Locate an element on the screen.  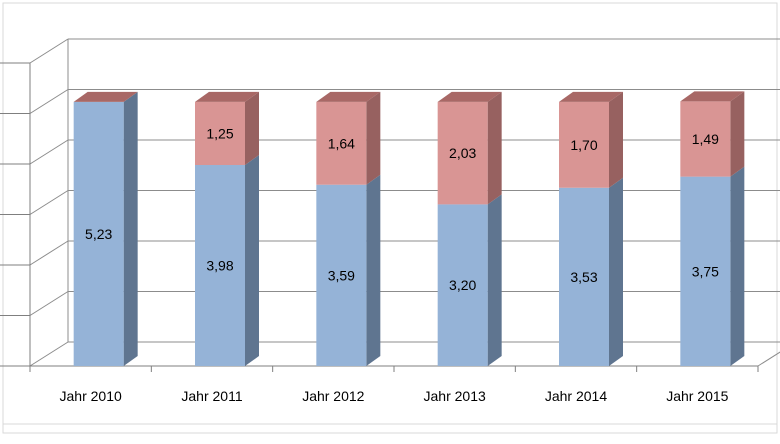
data-label-upper: 1,64 is located at coordinates (341, 143).